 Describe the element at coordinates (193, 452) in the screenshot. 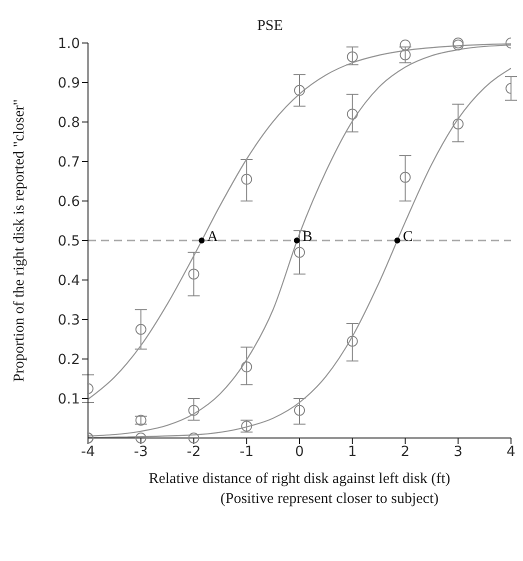

I see `x-tick-label: -2` at that location.